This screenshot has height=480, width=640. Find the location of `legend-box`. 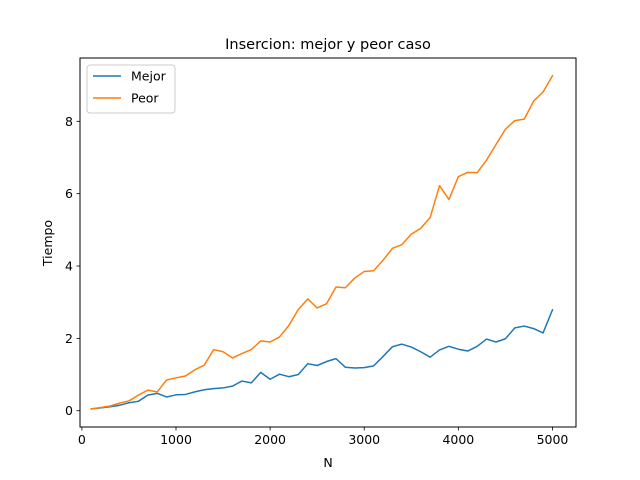

legend-box is located at coordinates (131, 89).